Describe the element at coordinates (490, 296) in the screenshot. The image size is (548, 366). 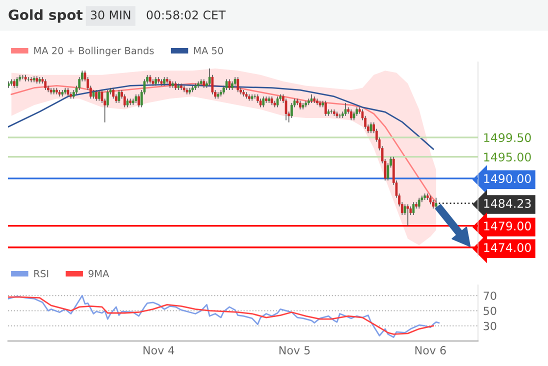
I see `y-tick-label: 70` at that location.